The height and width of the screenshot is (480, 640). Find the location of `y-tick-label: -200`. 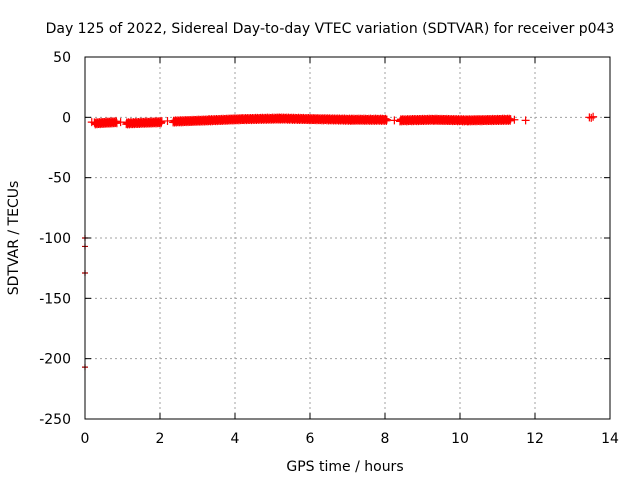

y-tick-label: -200 is located at coordinates (55, 360).